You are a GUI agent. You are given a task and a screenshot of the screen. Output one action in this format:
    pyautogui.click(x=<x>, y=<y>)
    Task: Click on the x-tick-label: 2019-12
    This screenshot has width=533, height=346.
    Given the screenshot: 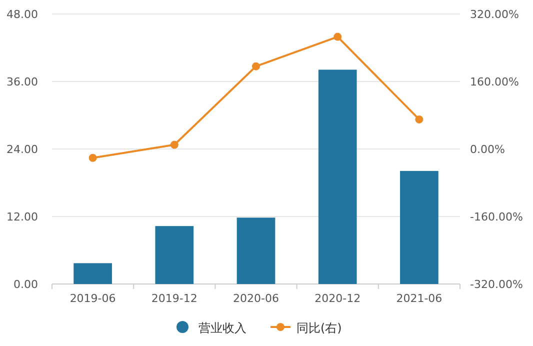 What is the action you would take?
    pyautogui.click(x=174, y=298)
    